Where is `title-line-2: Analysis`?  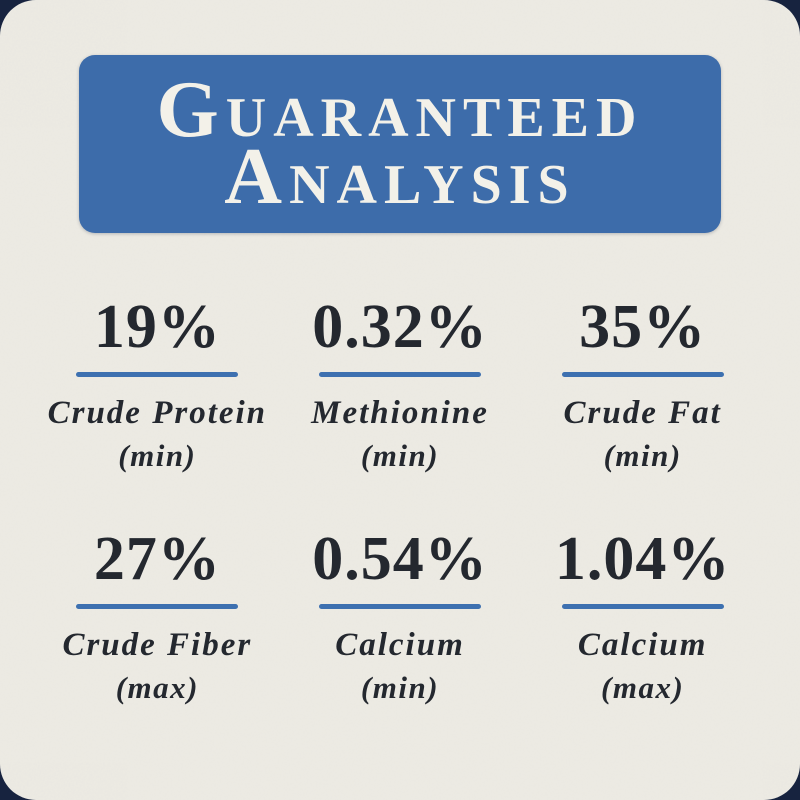
title-line-2: Analysis is located at coordinates (400, 177).